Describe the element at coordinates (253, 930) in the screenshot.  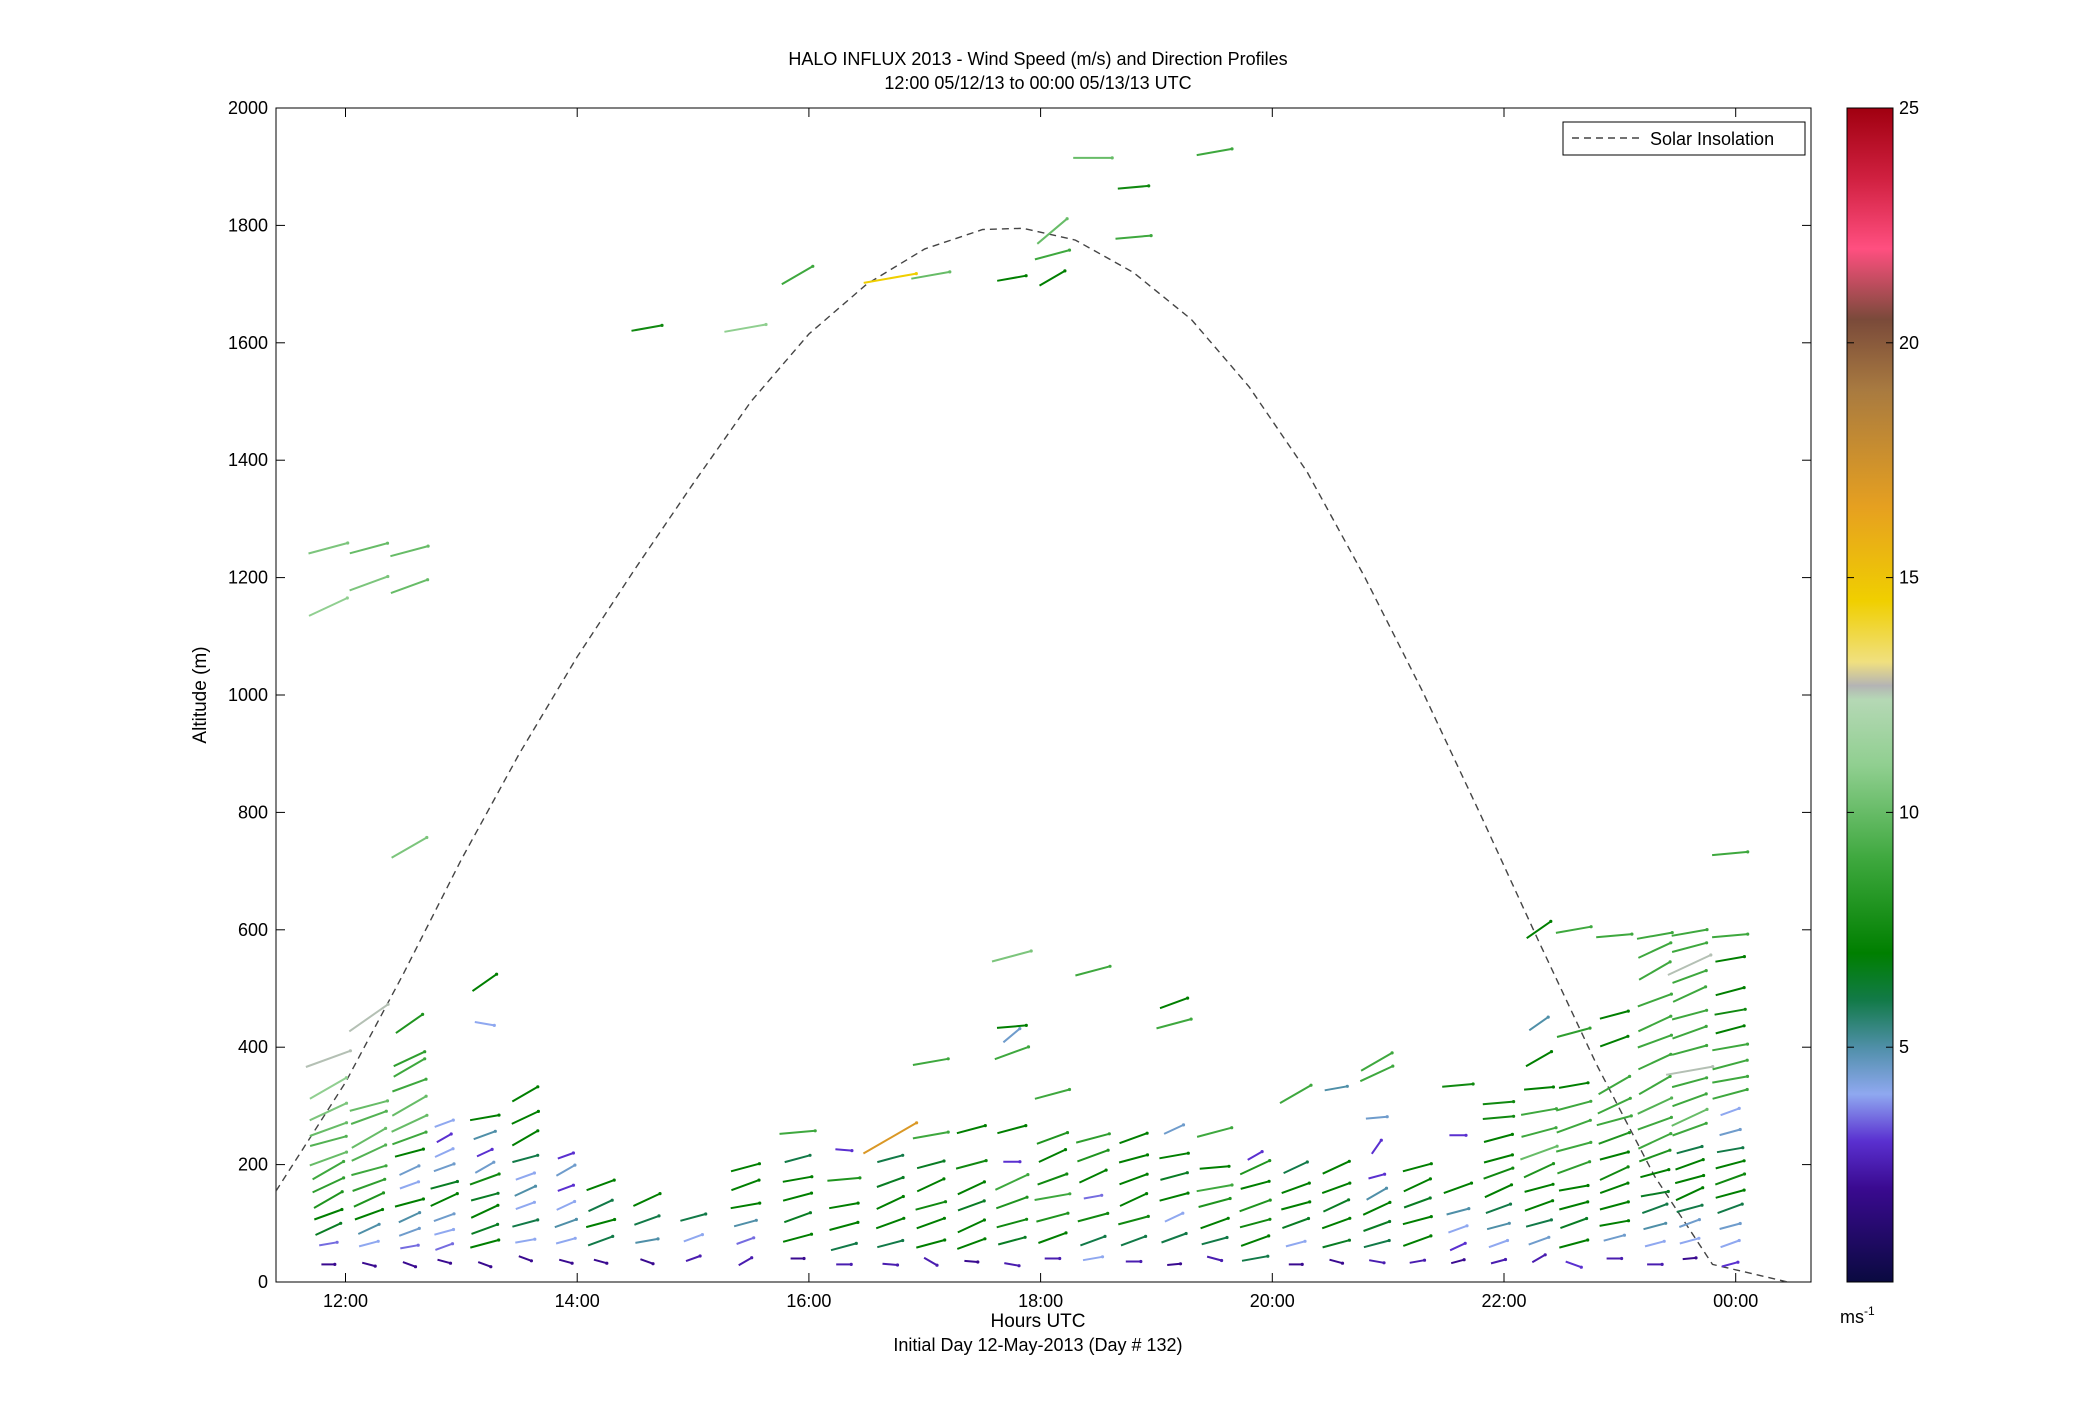
I see `y-tick-label: 600` at that location.